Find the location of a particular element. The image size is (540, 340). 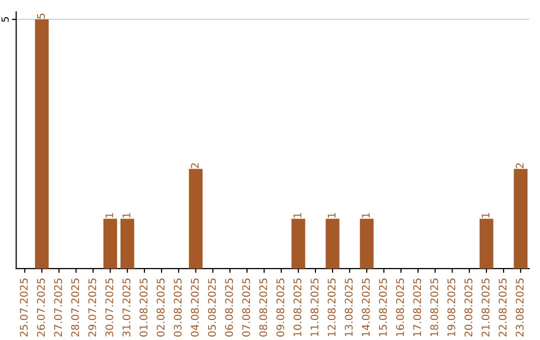

x-tick-label: 02.08.2025 is located at coordinates (160, 307).